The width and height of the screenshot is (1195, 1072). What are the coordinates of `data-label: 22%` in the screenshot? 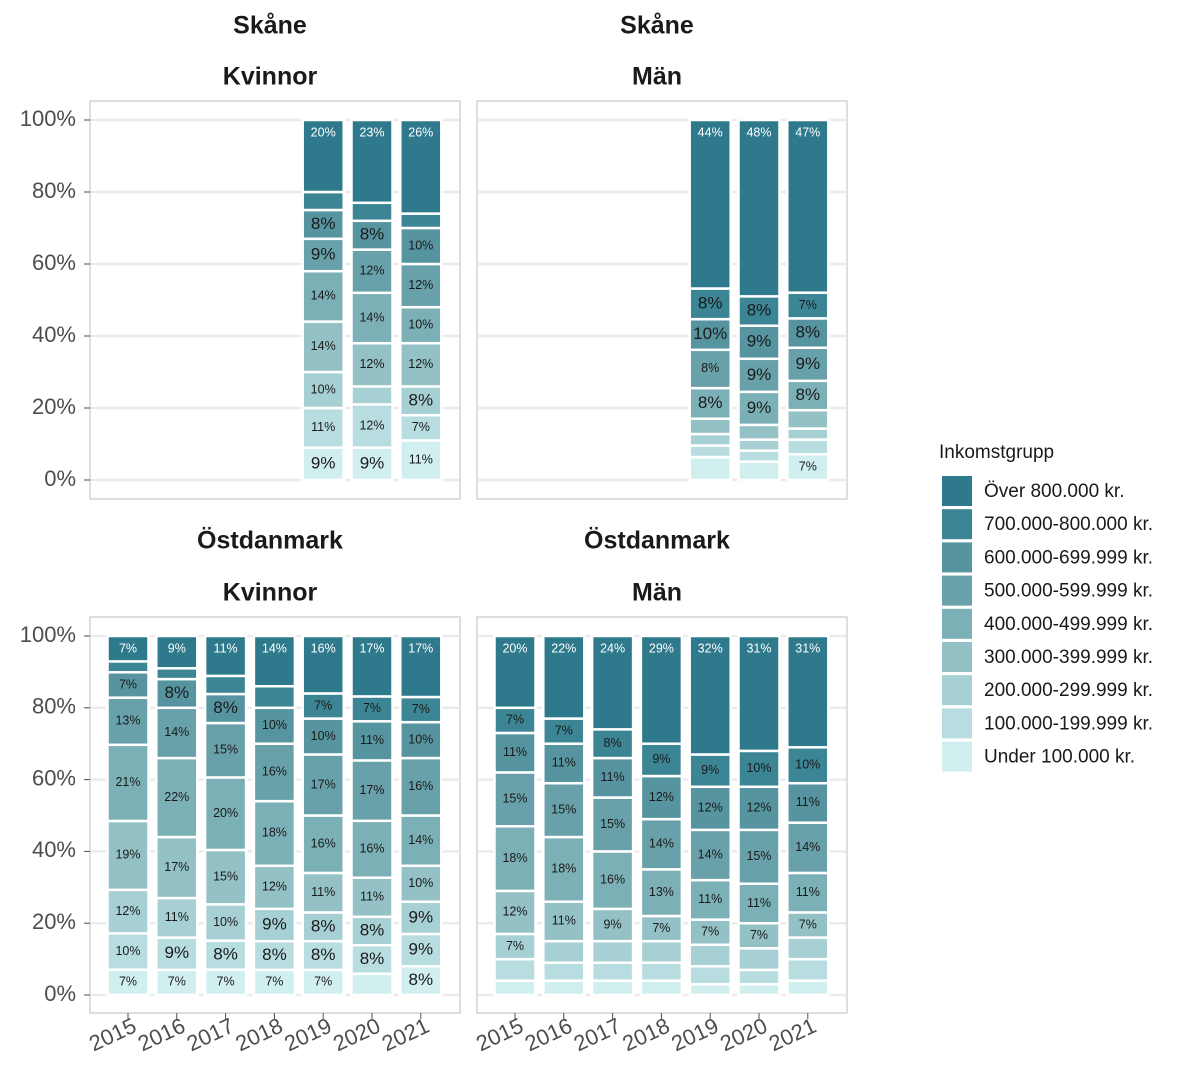 It's located at (563, 648).